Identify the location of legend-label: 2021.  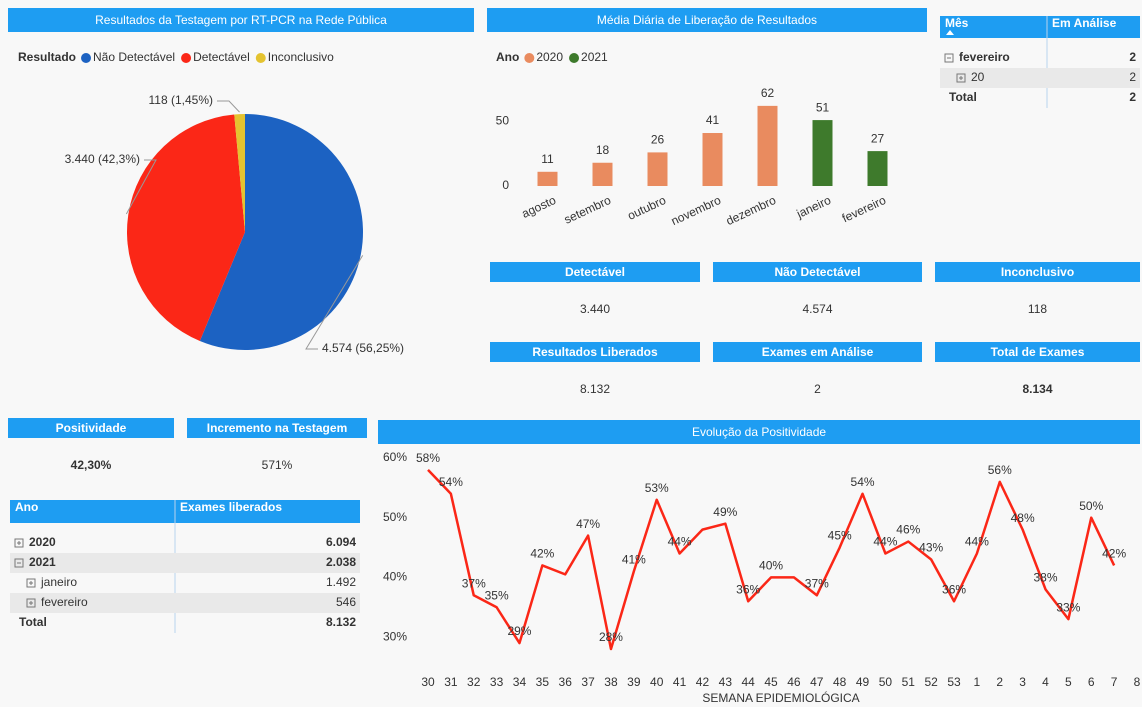
(594, 57).